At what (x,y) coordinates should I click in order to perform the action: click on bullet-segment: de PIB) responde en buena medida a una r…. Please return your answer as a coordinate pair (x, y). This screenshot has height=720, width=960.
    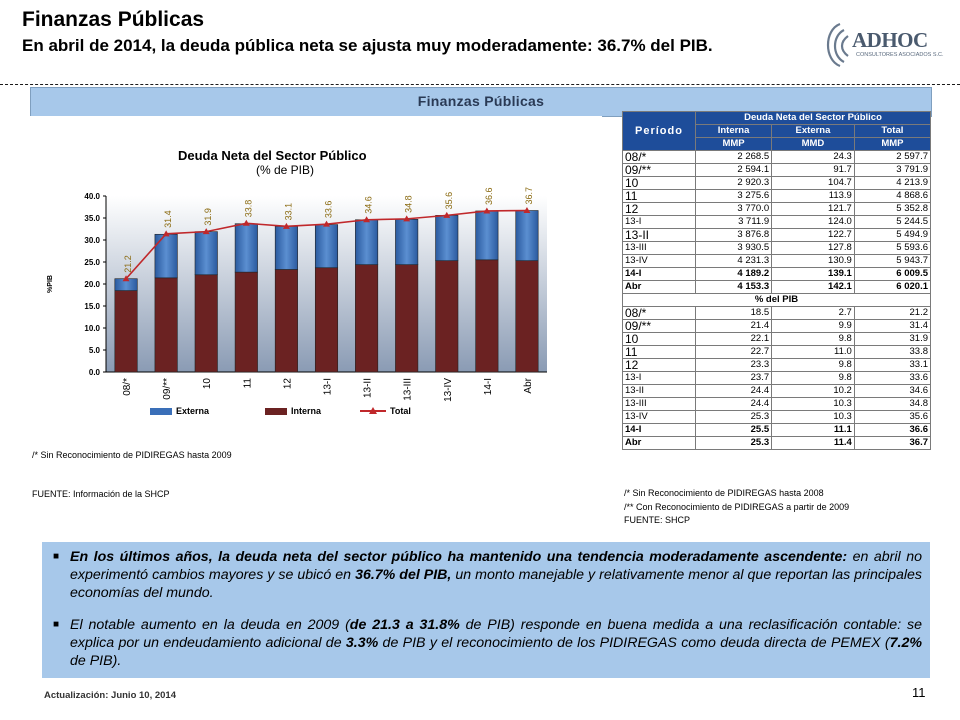
    Looking at the image, I should click on (496, 634).